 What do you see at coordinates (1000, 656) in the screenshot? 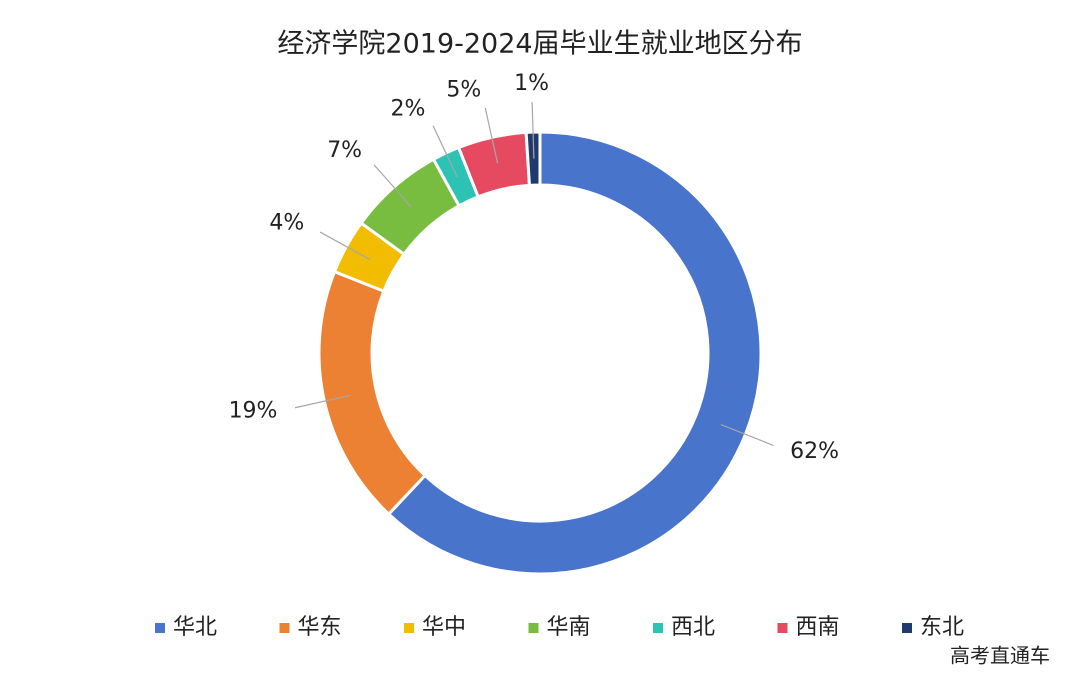
I see `watermark: 高考直通车` at bounding box center [1000, 656].